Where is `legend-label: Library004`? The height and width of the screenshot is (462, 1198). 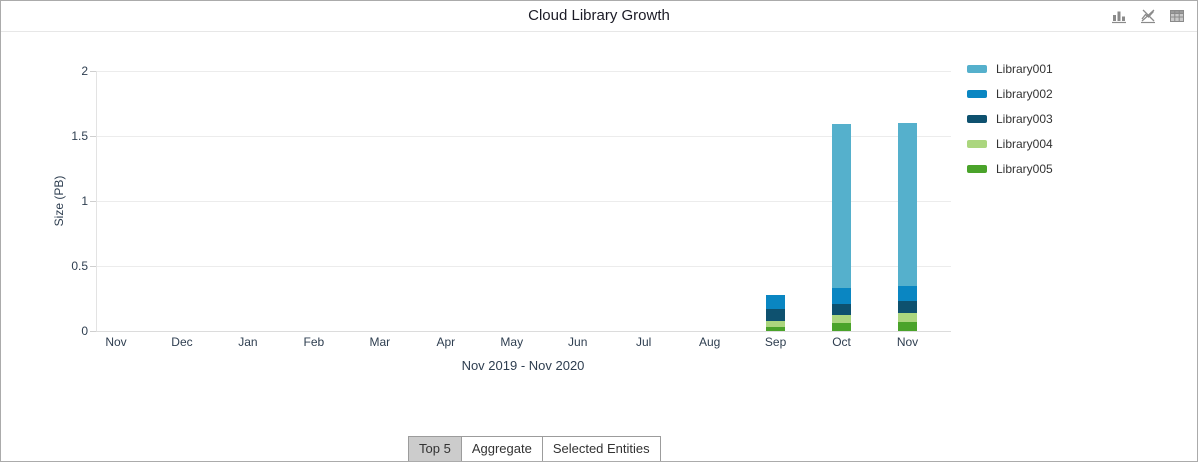 legend-label: Library004 is located at coordinates (1024, 143).